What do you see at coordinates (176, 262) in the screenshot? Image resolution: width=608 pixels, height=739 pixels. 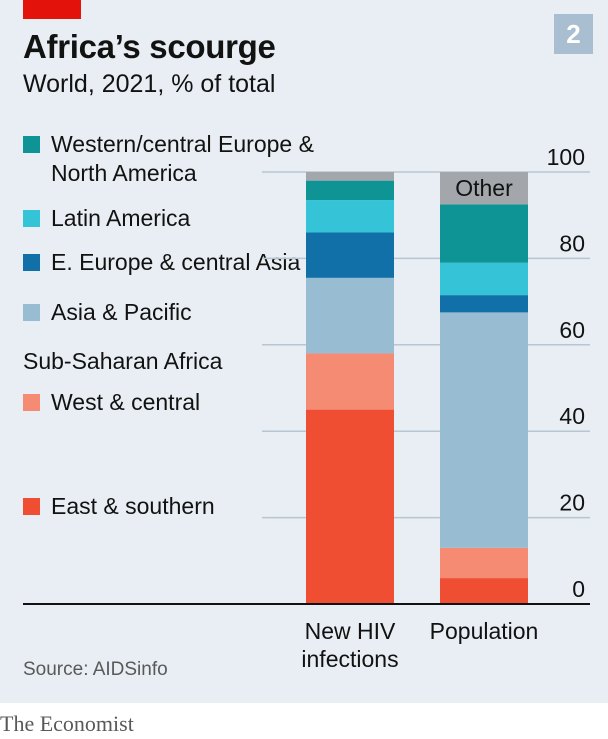 I see `legend-label: E. Europe & central Asia` at bounding box center [176, 262].